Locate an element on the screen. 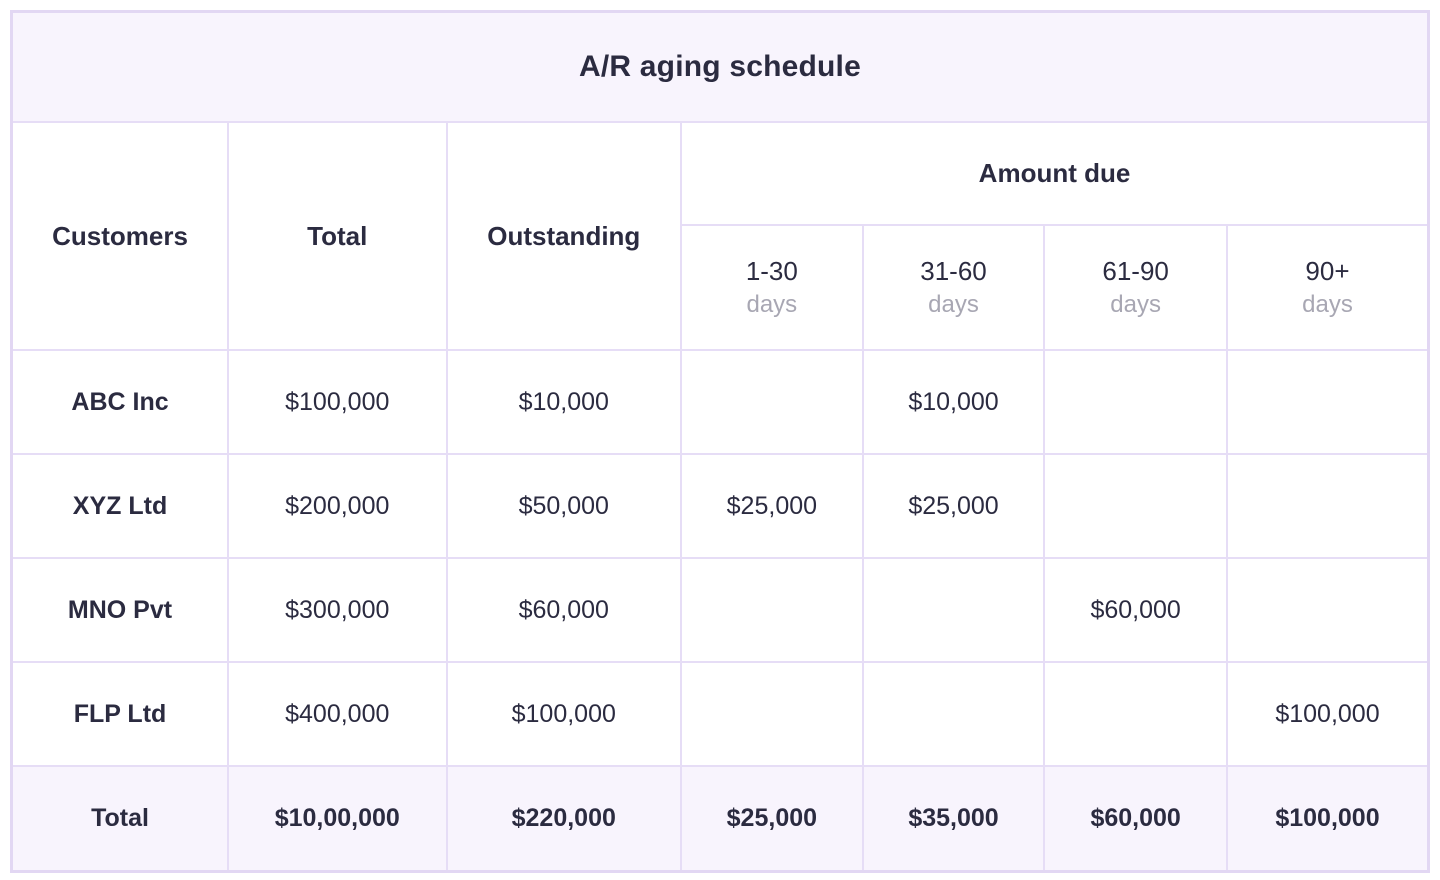 This screenshot has width=1440, height=880. outstanding-cell: $60,000 is located at coordinates (564, 610).